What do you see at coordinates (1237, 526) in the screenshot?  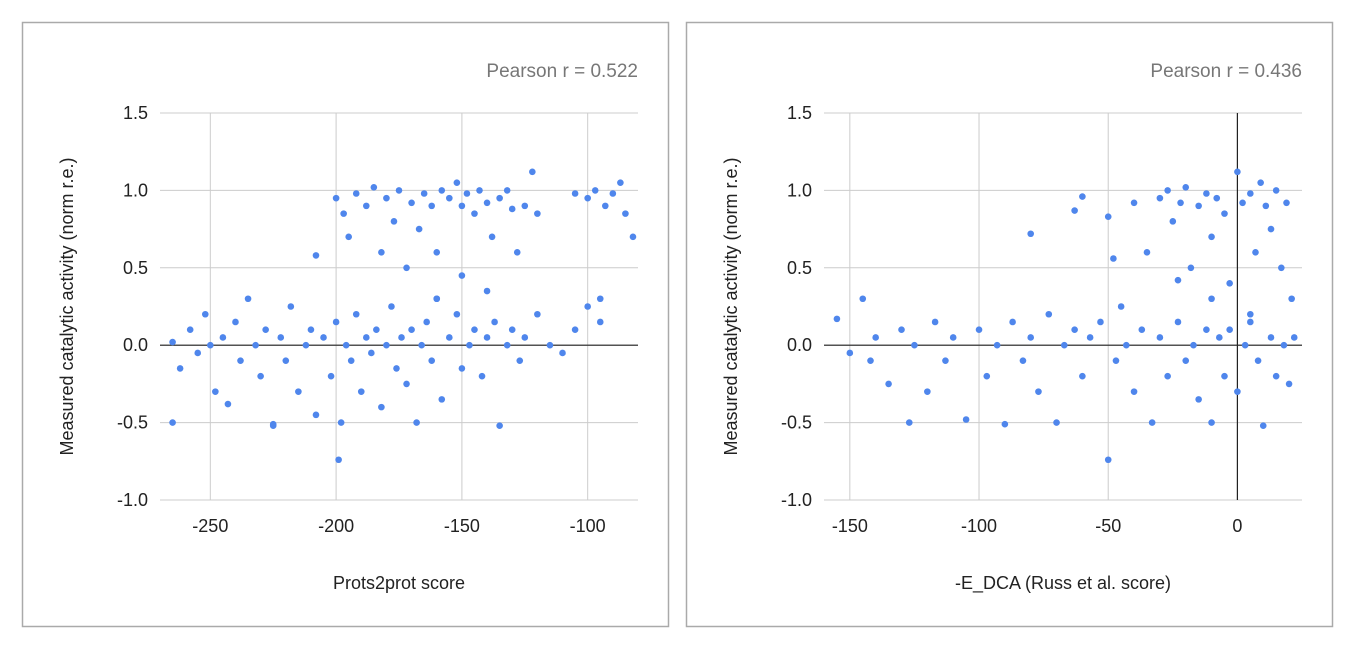 I see `x-tick-label: 0` at bounding box center [1237, 526].